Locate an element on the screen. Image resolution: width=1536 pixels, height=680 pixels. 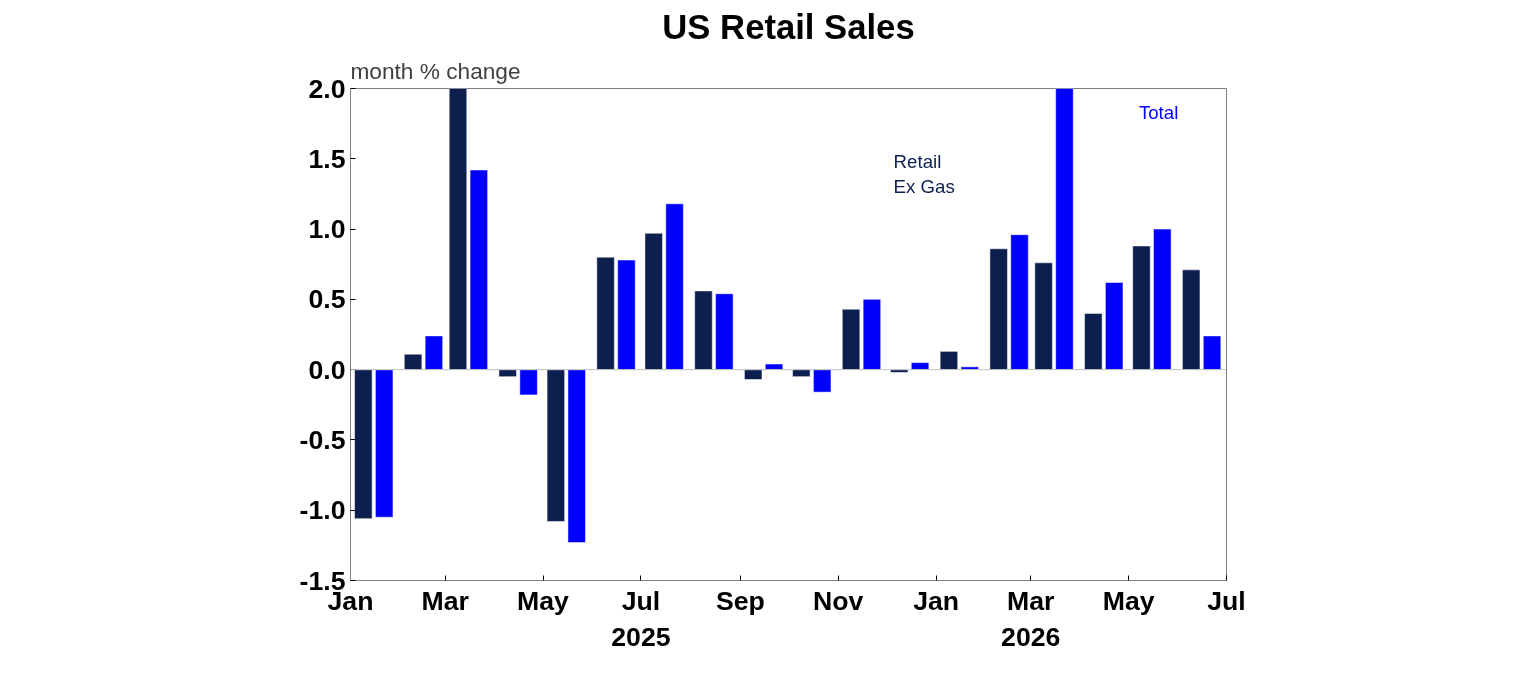
y-tick-label: 1.0 is located at coordinates (327, 229).